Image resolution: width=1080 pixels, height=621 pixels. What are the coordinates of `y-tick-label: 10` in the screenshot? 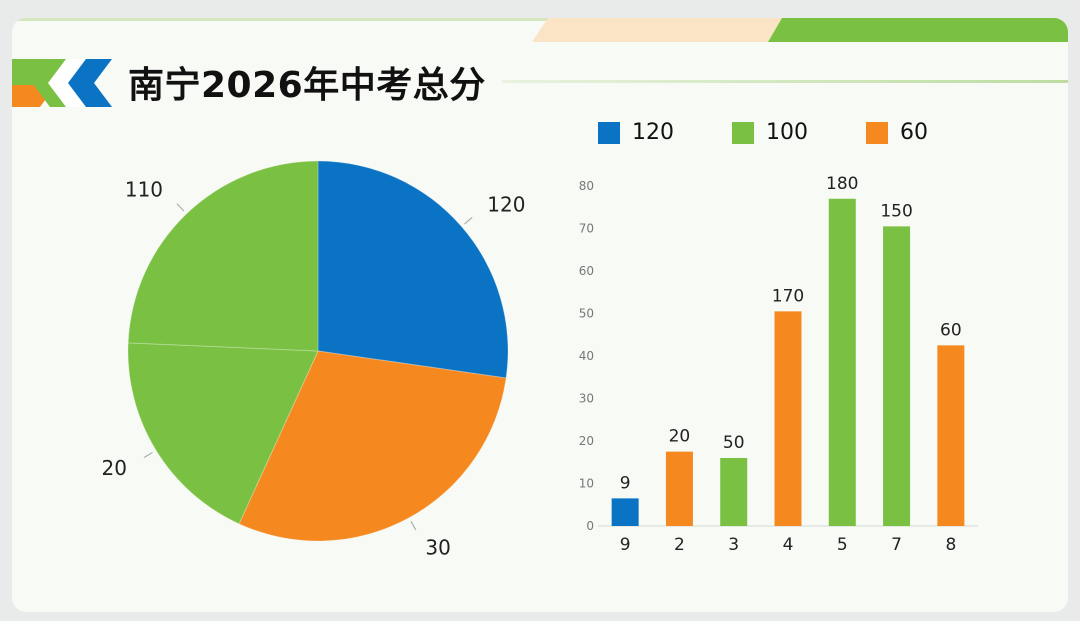 It's located at (586, 484).